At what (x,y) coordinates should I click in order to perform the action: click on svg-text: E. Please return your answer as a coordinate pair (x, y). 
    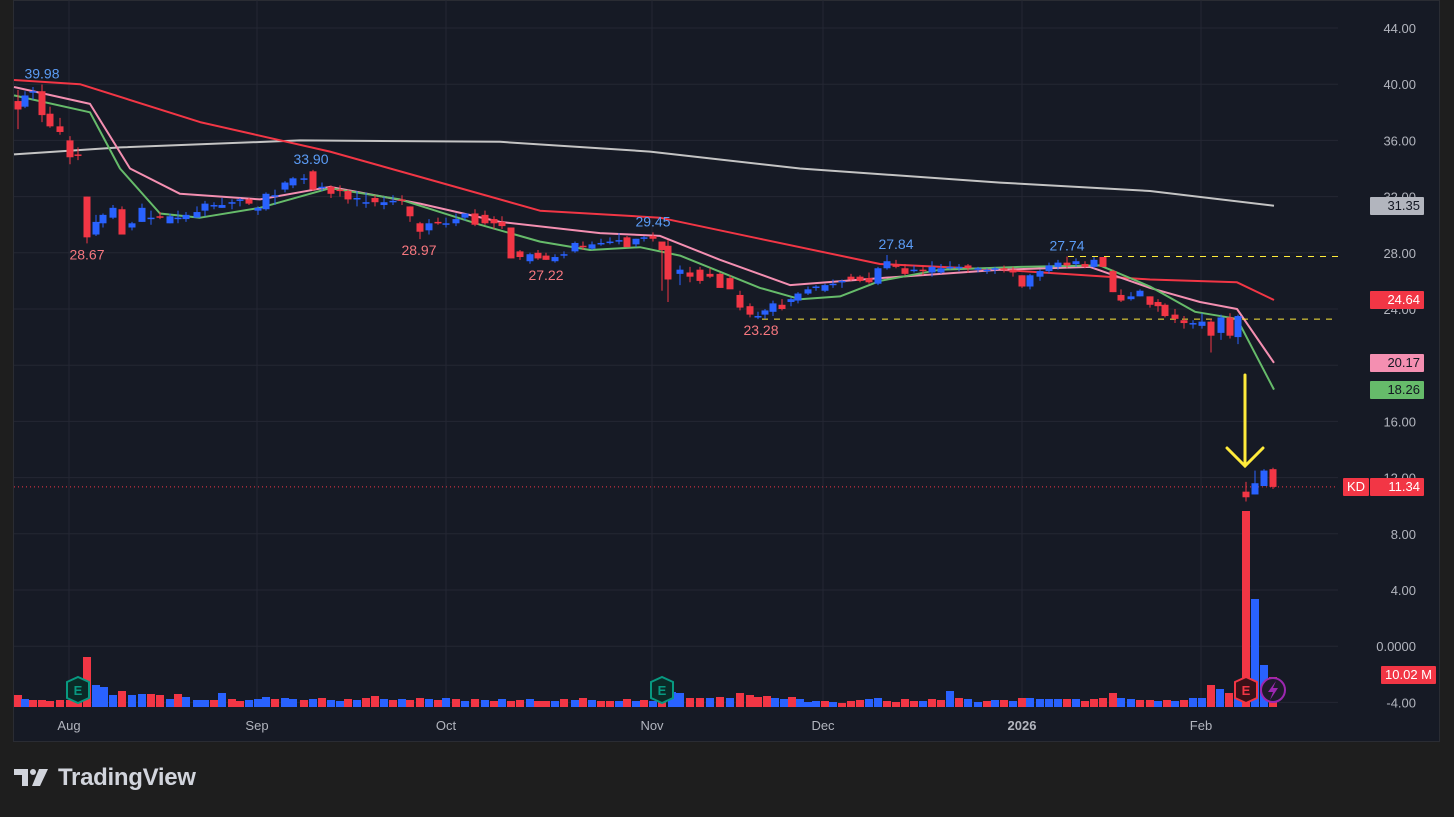
    Looking at the image, I should click on (662, 690).